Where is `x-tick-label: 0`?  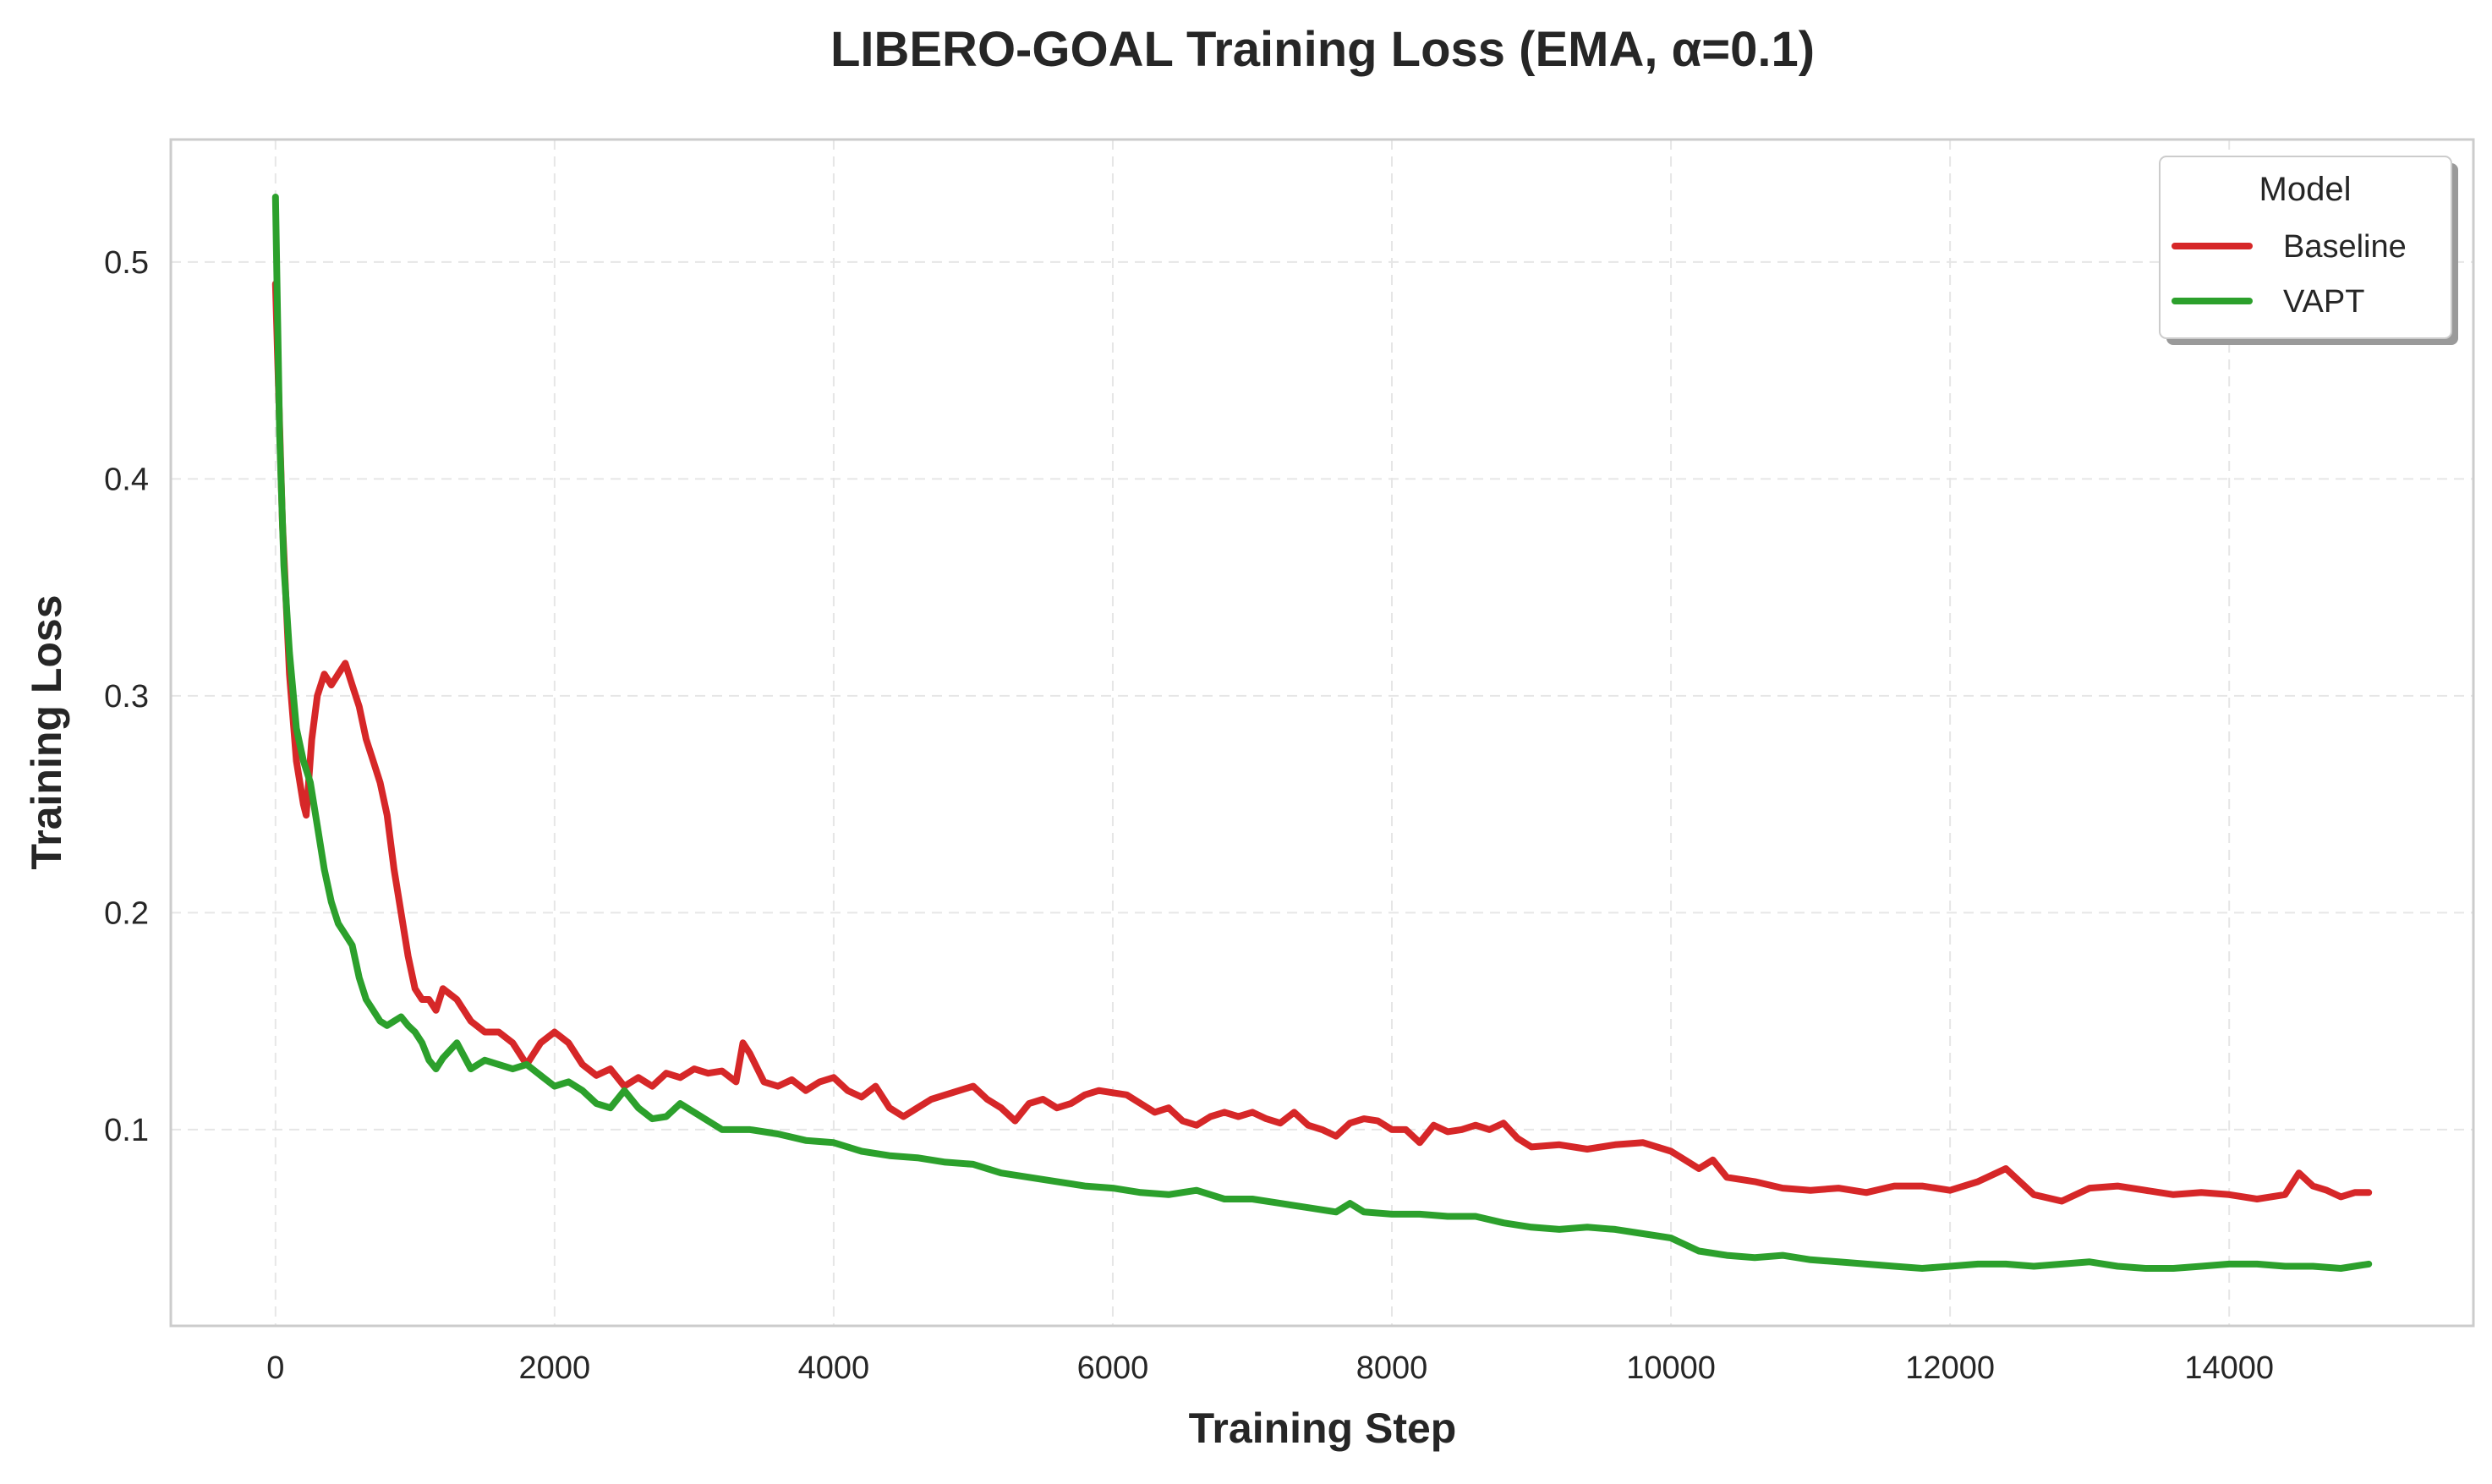
x-tick-label: 0 is located at coordinates (275, 1368).